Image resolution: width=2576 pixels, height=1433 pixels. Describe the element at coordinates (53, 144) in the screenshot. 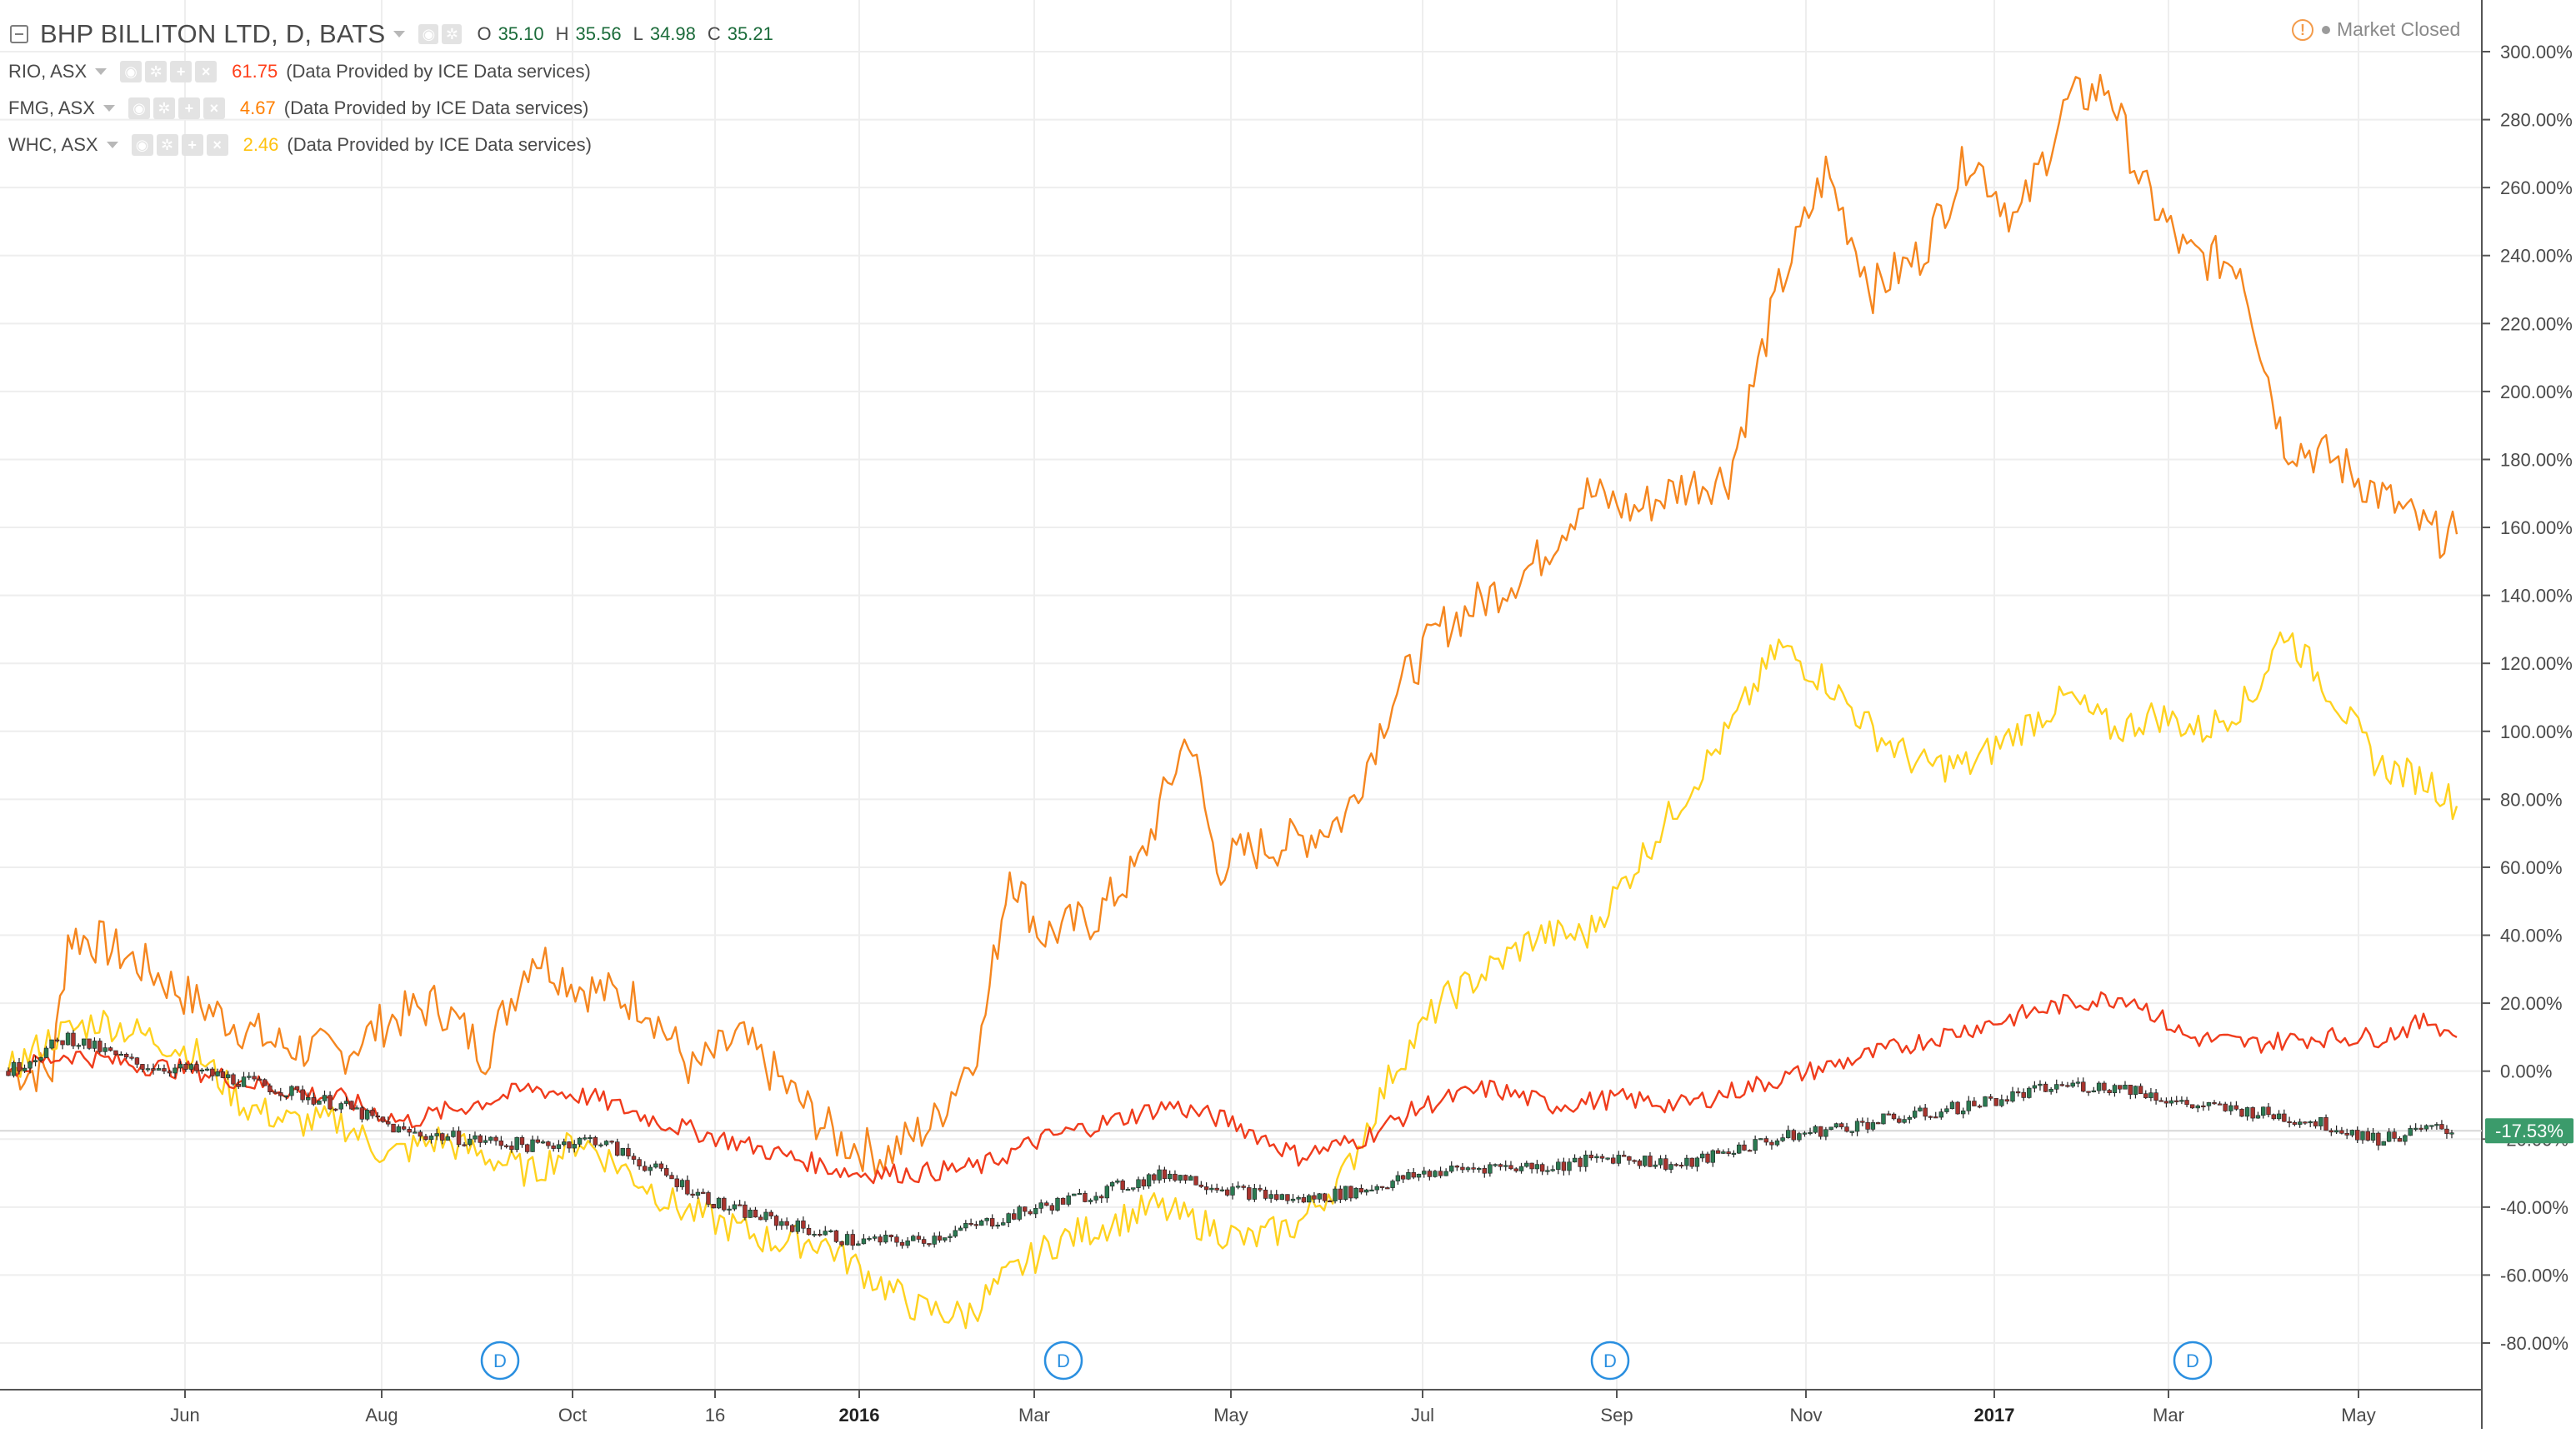

I see `legend-symbol-whc: WHC, ASX` at that location.